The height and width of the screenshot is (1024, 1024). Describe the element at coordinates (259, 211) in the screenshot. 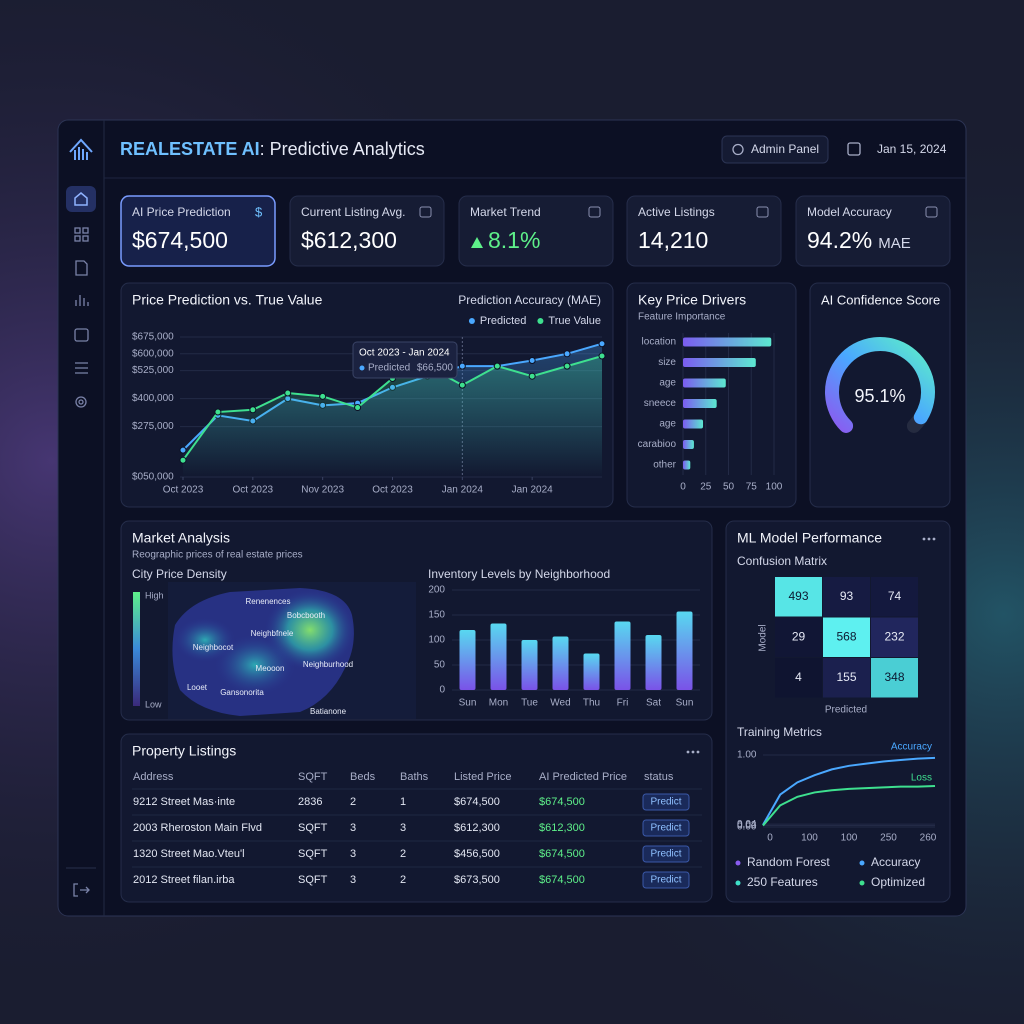

I see `kpi-icon: $` at that location.